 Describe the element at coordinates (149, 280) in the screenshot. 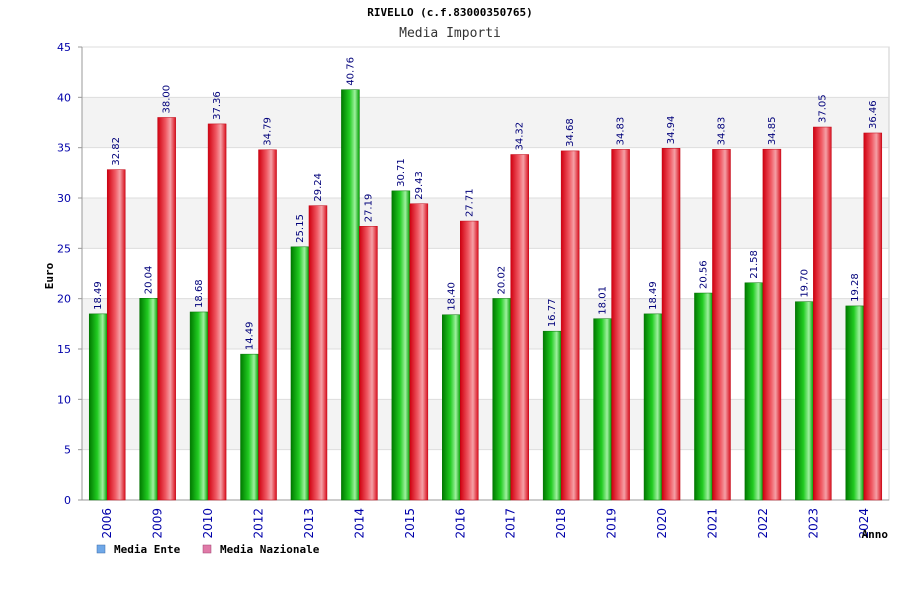

I see `data-label-media-ente: 20.04` at that location.